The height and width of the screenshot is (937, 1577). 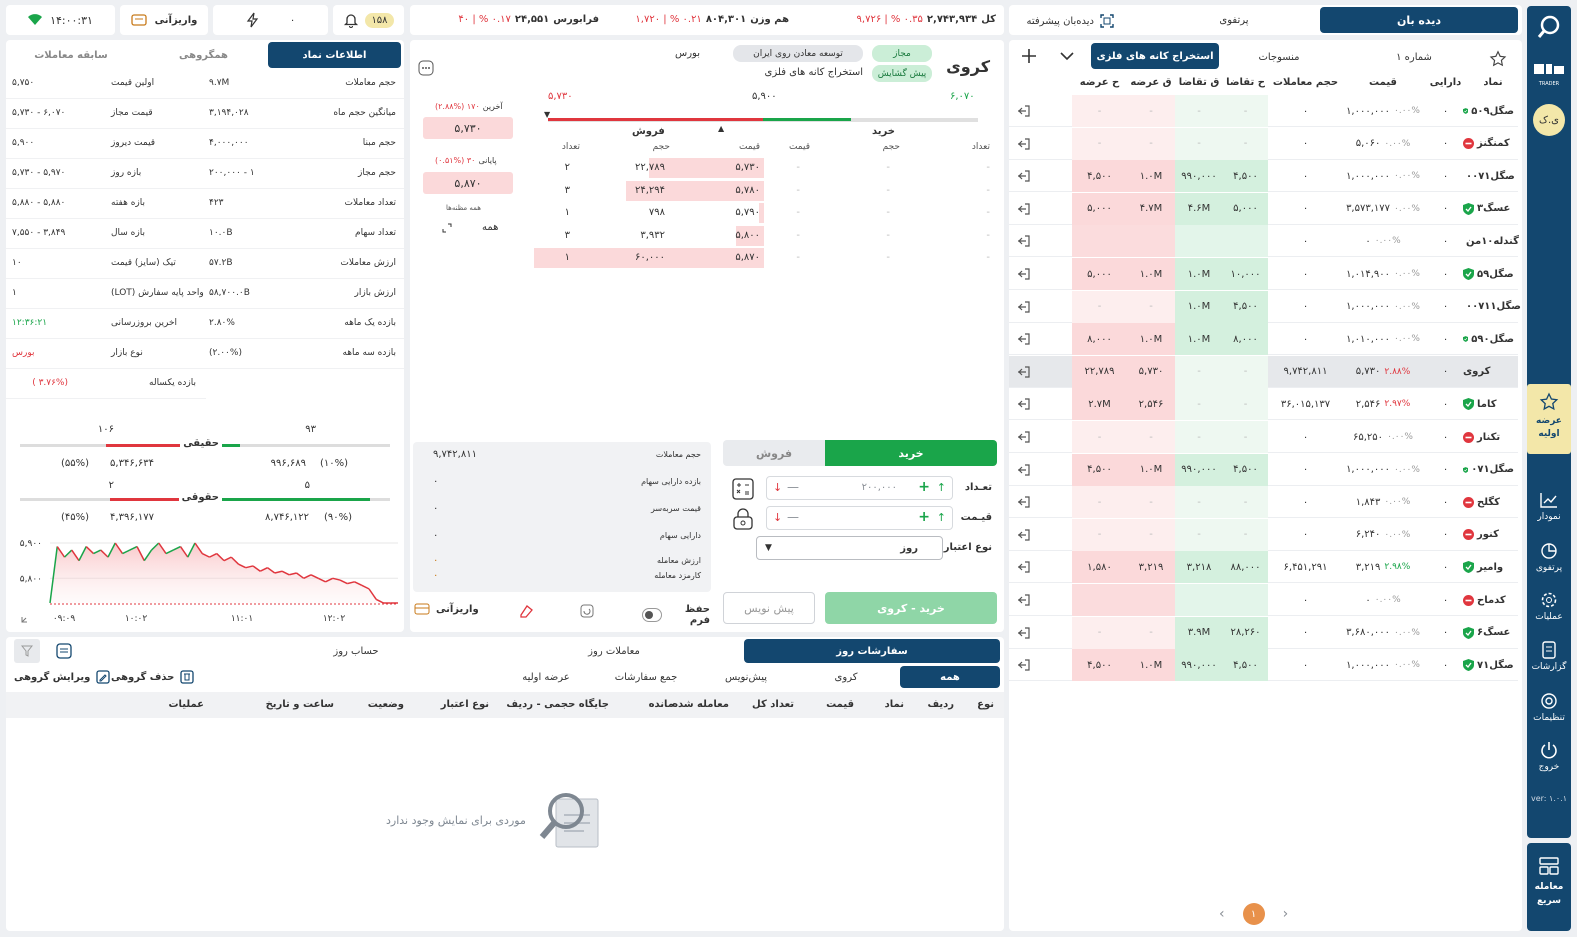 What do you see at coordinates (1263, 600) in the screenshot?
I see `watchlist-row: کدماح ۰ ۰.۰۰% ۰ ۰` at bounding box center [1263, 600].